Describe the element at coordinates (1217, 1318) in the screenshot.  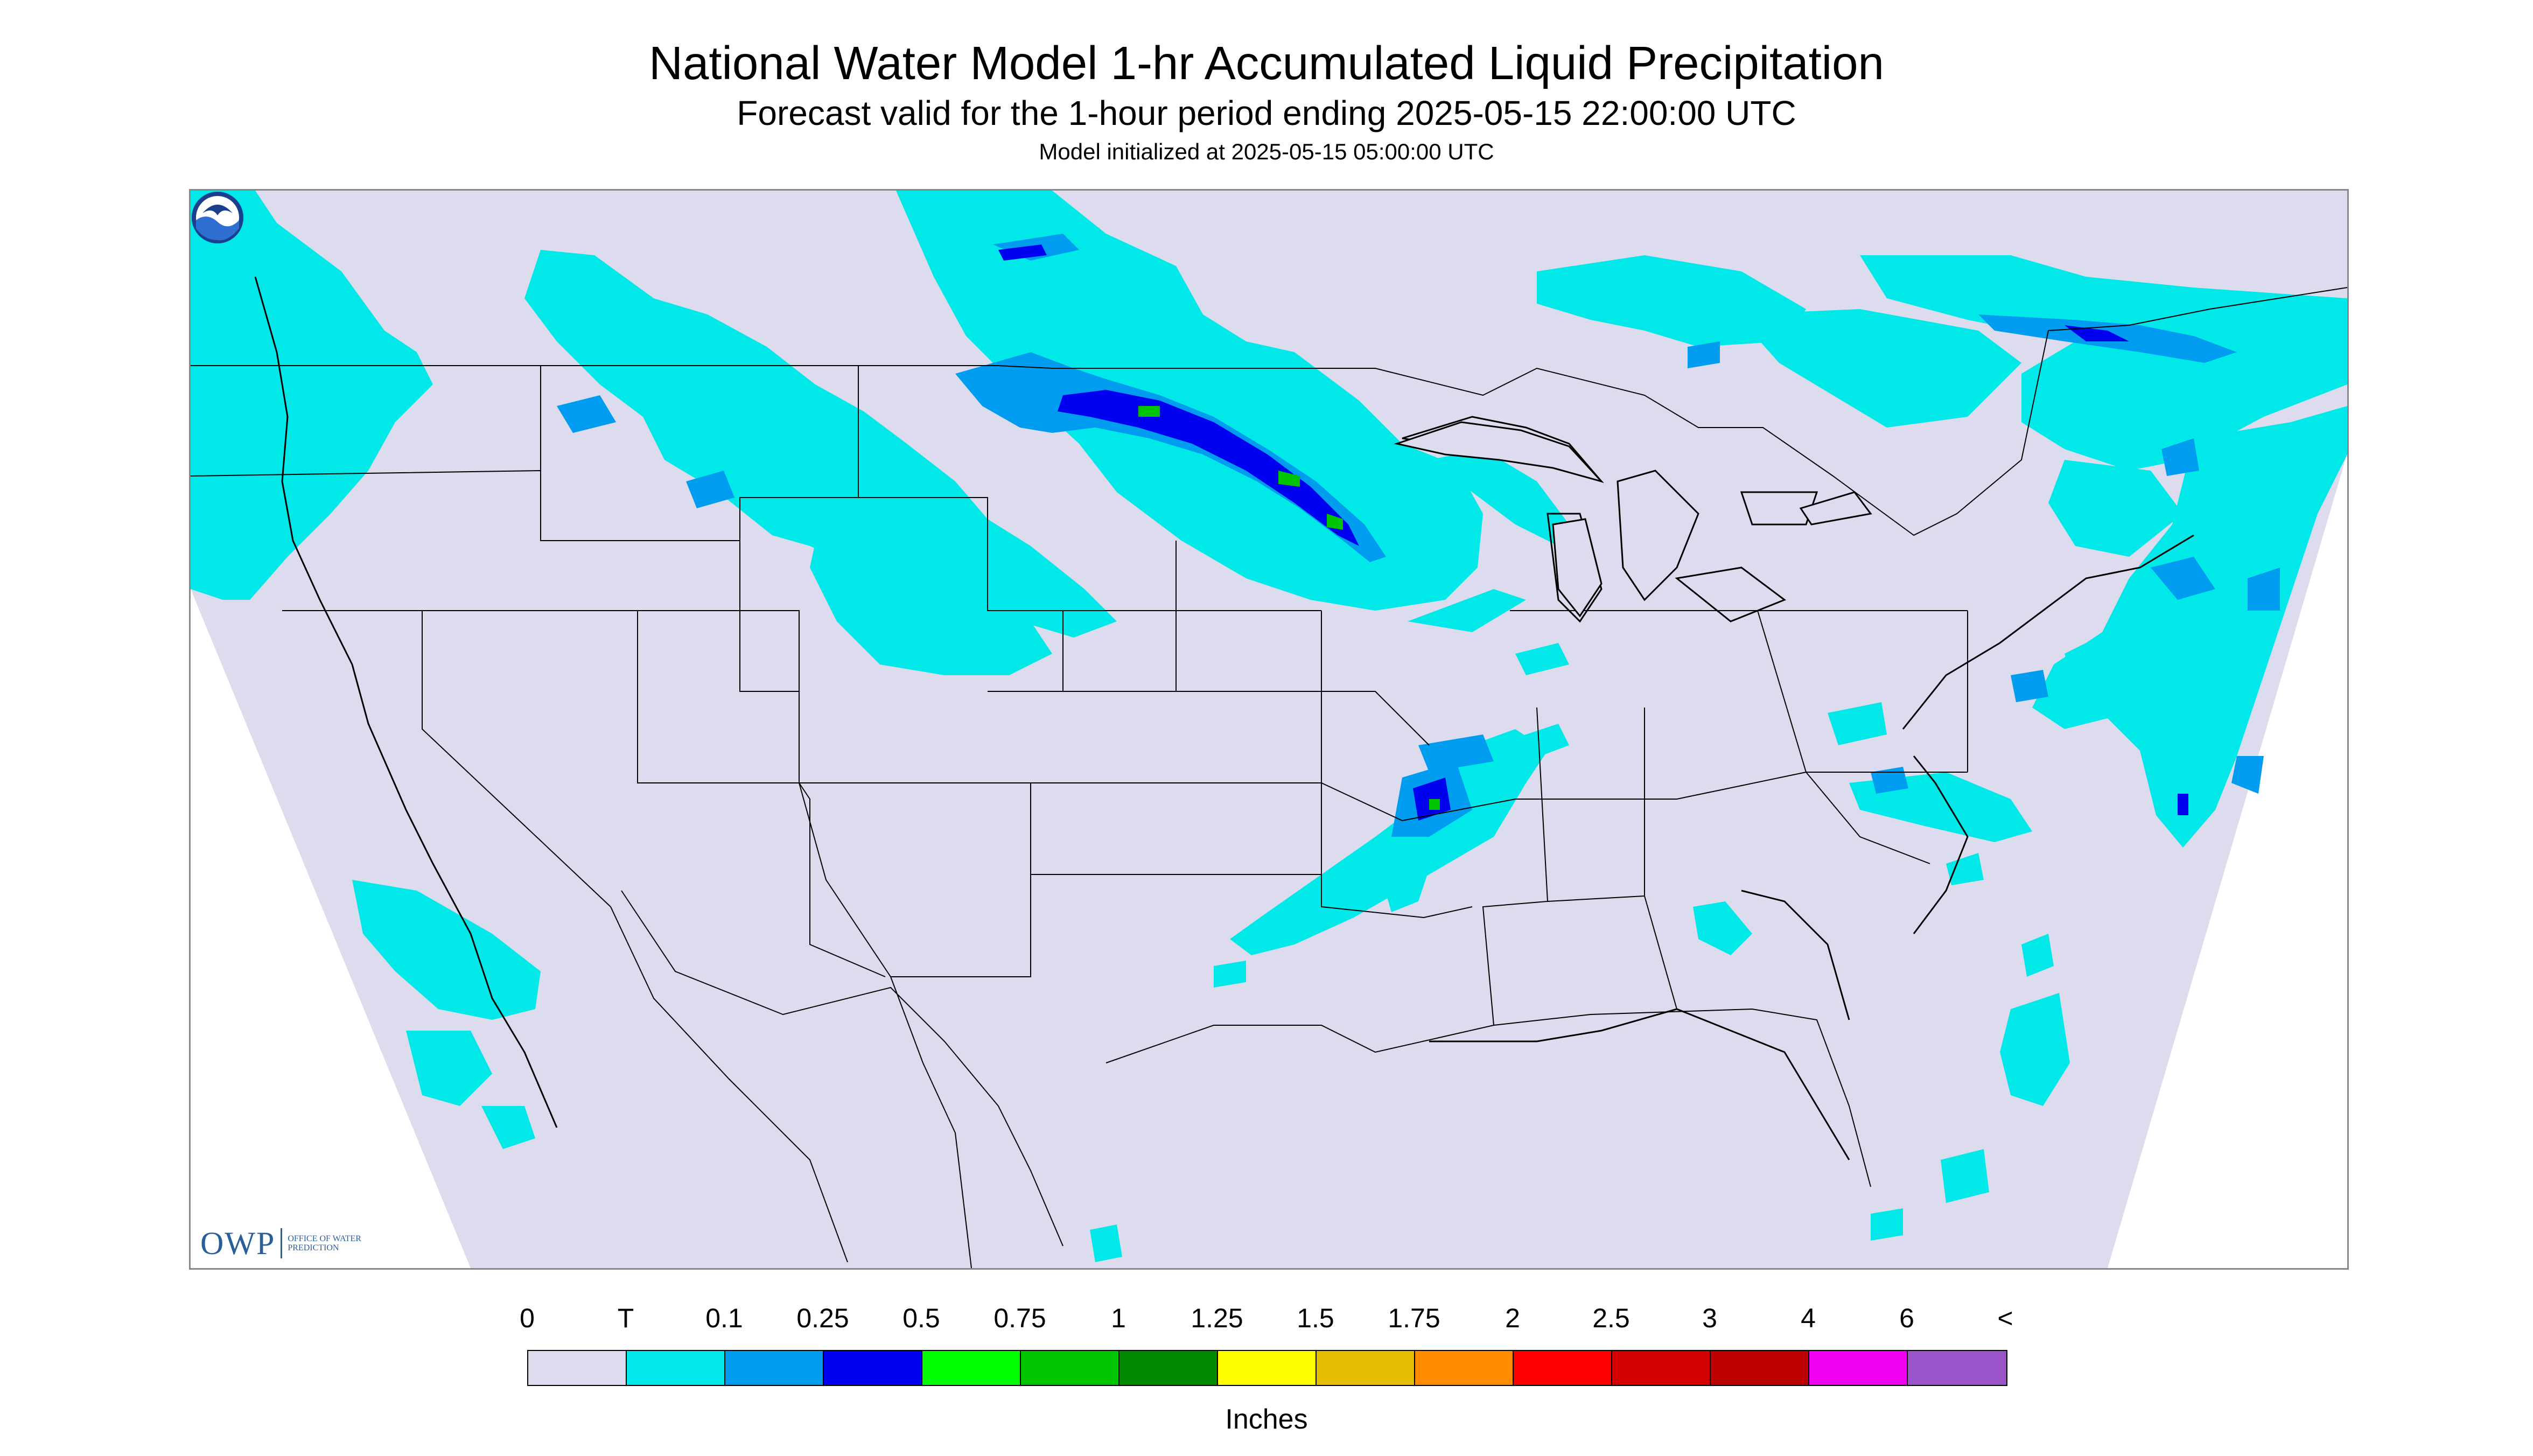
I see `legend-label: 1.25` at that location.